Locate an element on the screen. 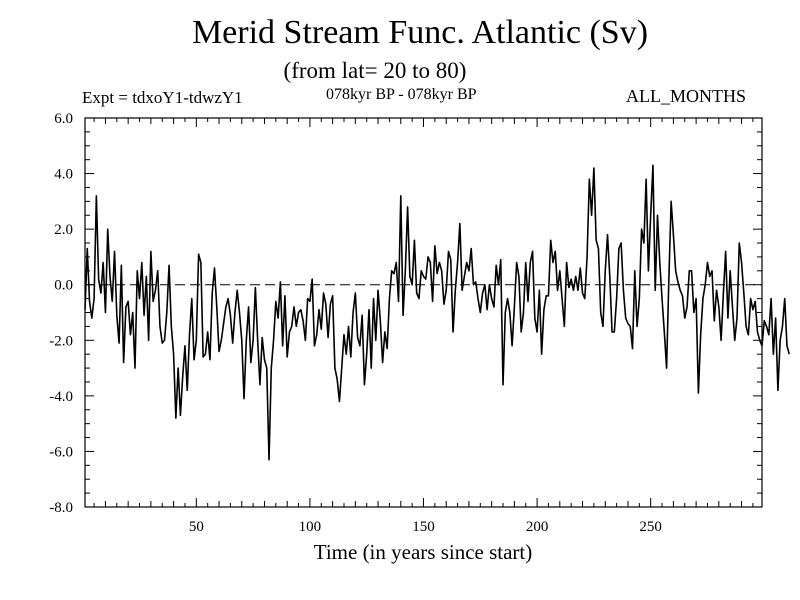  y-tick-label: 2.0 is located at coordinates (63, 230).